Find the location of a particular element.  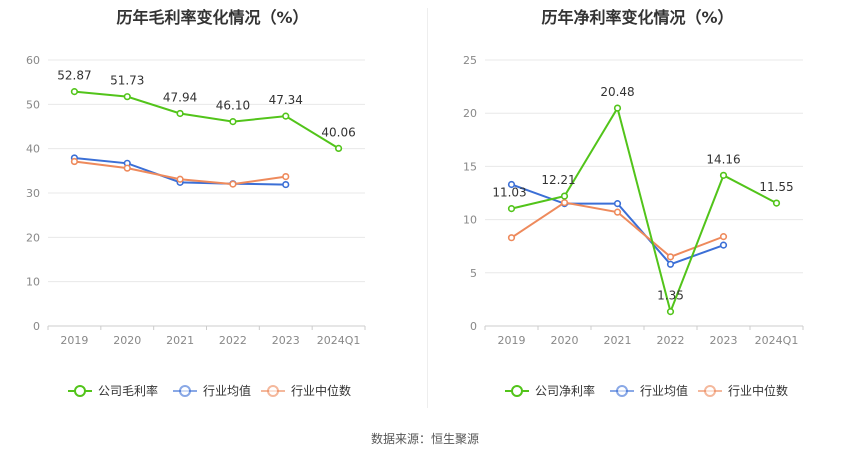

gross-y-tick-label: 0 is located at coordinates (36, 326).